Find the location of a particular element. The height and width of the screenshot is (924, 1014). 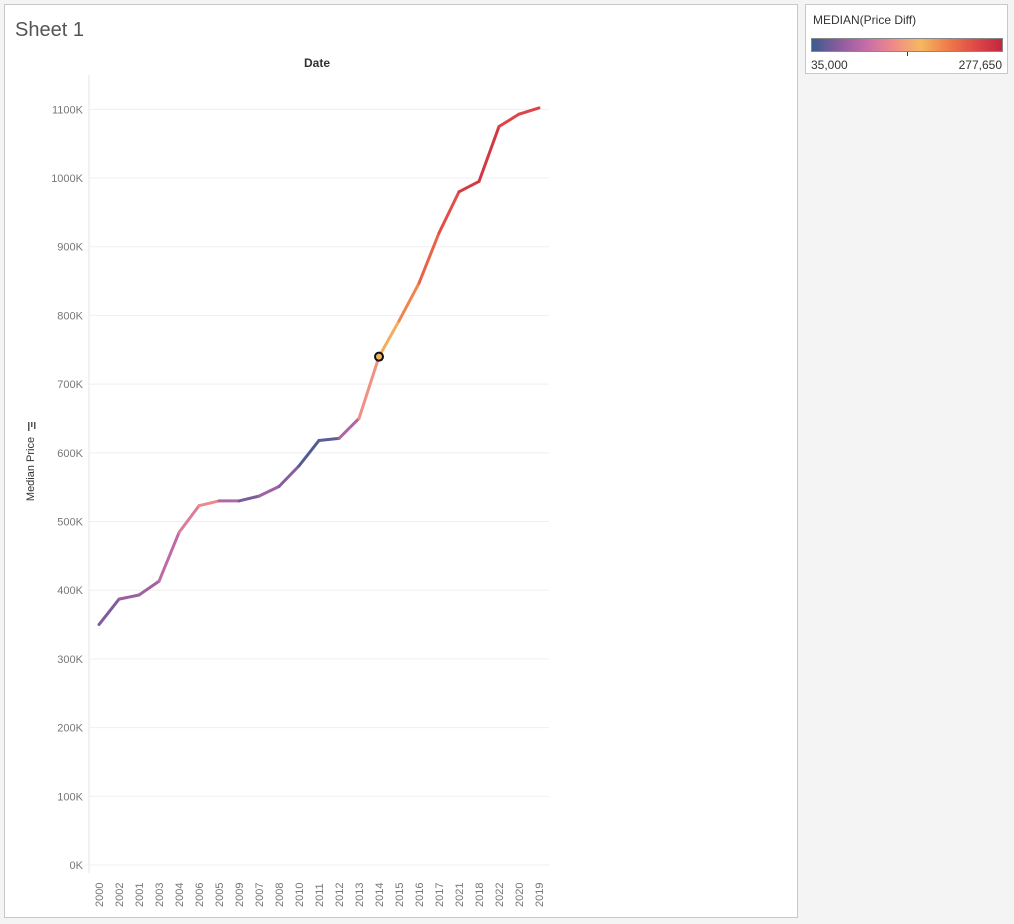

y-tick-label: 700K is located at coordinates (70, 385).